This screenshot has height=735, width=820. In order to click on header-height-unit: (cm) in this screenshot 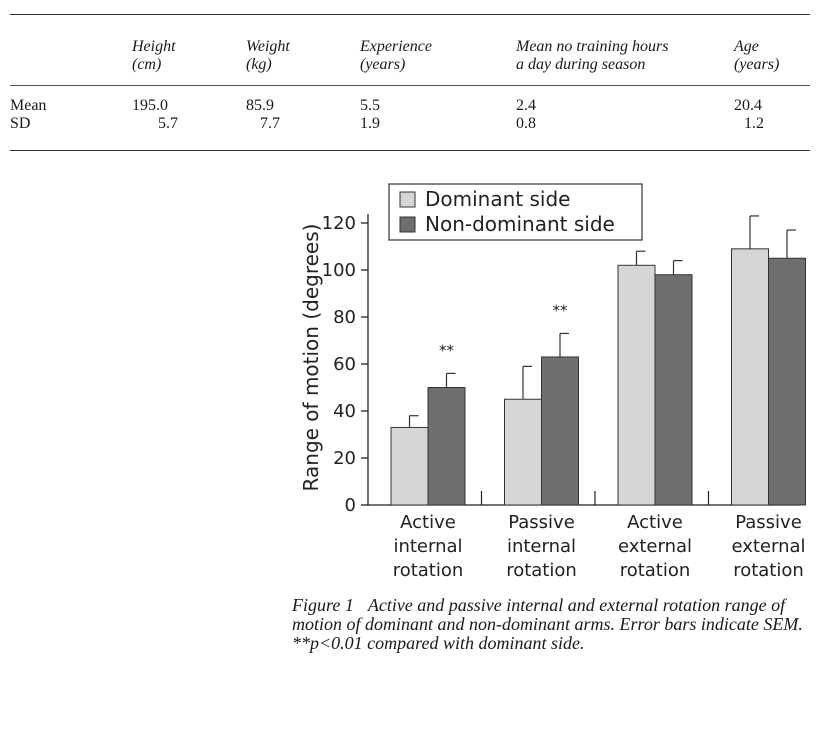, I will do `click(147, 64)`.